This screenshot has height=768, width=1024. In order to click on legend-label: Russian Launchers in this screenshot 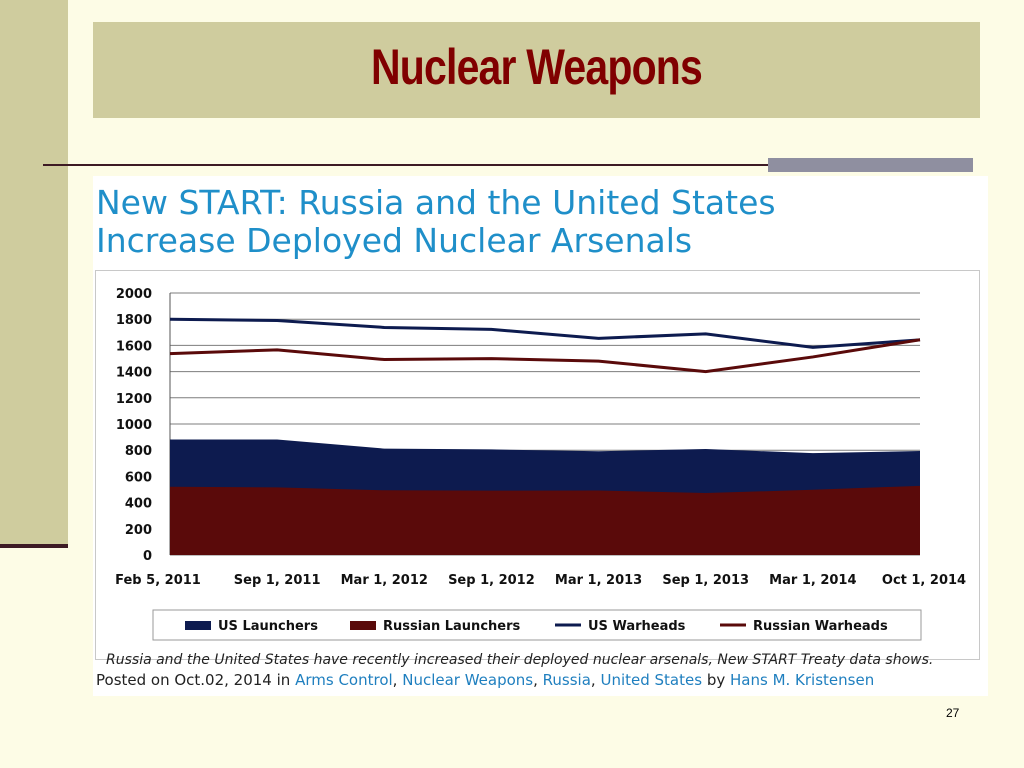, I will do `click(452, 626)`.